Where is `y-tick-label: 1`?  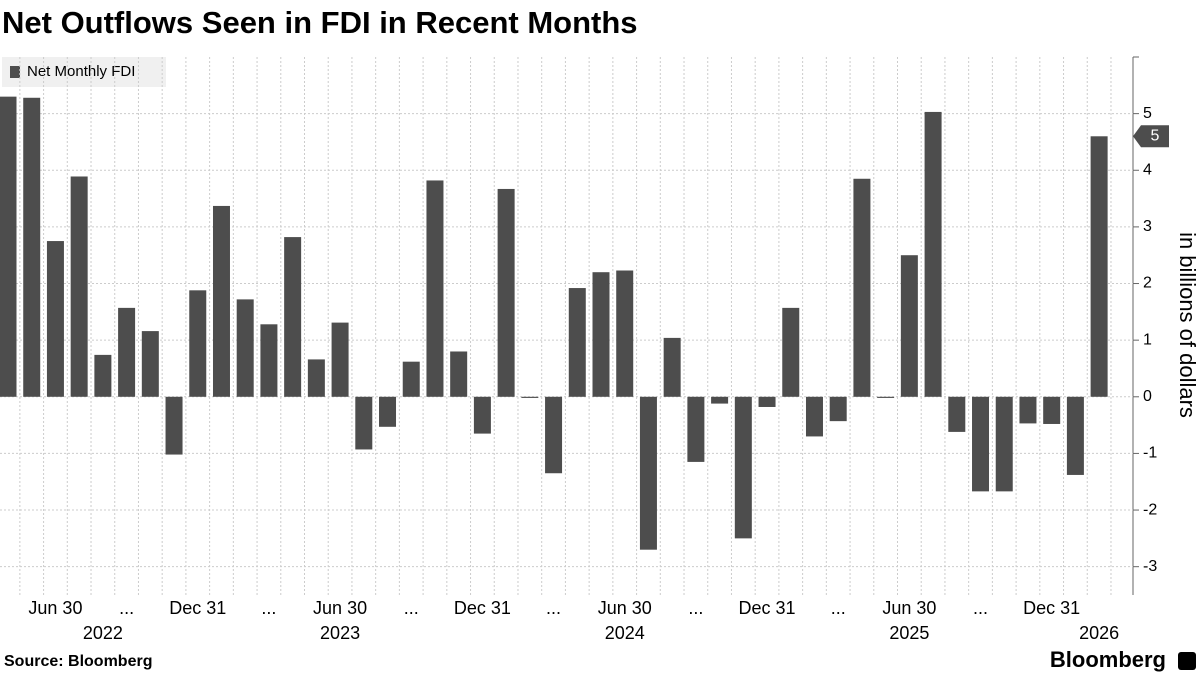
y-tick-label: 1 is located at coordinates (1147, 339).